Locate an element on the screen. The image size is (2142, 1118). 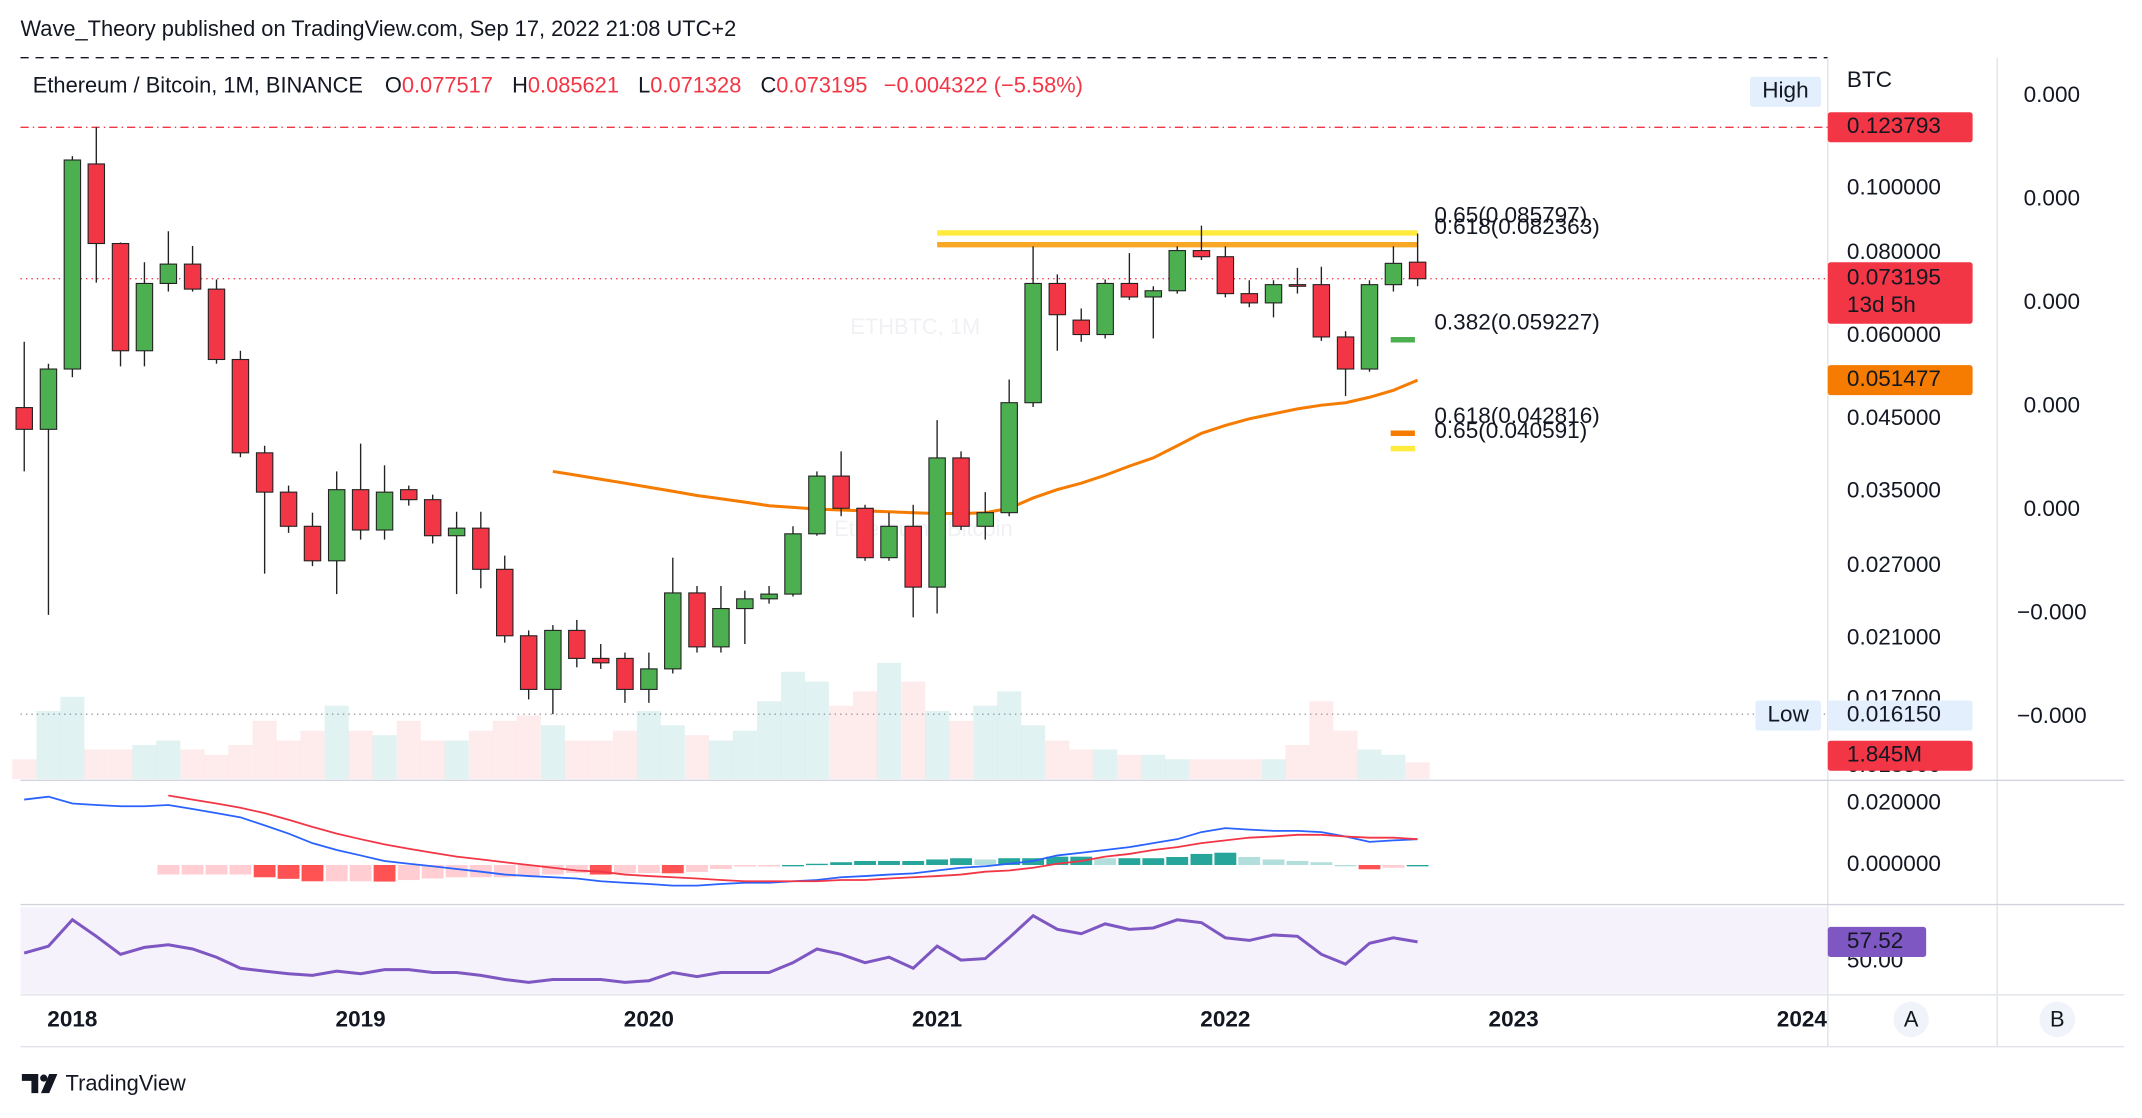
macd-tick-label: 0.000000 is located at coordinates (1894, 863).